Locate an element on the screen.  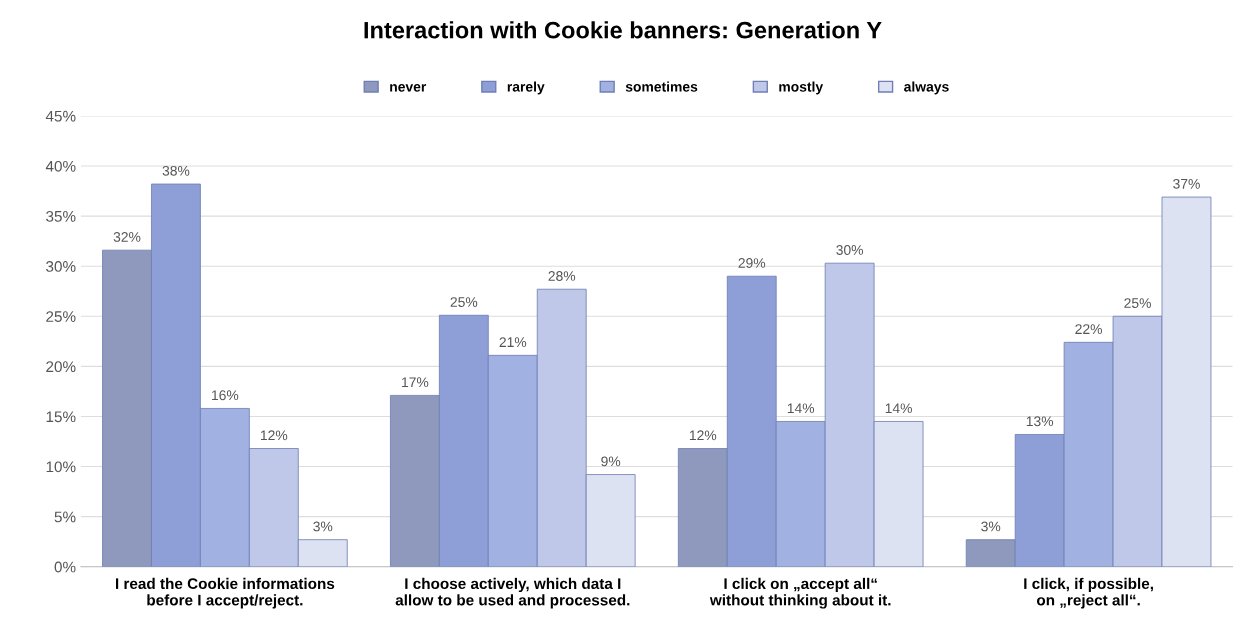
data-label: 9% is located at coordinates (611, 461).